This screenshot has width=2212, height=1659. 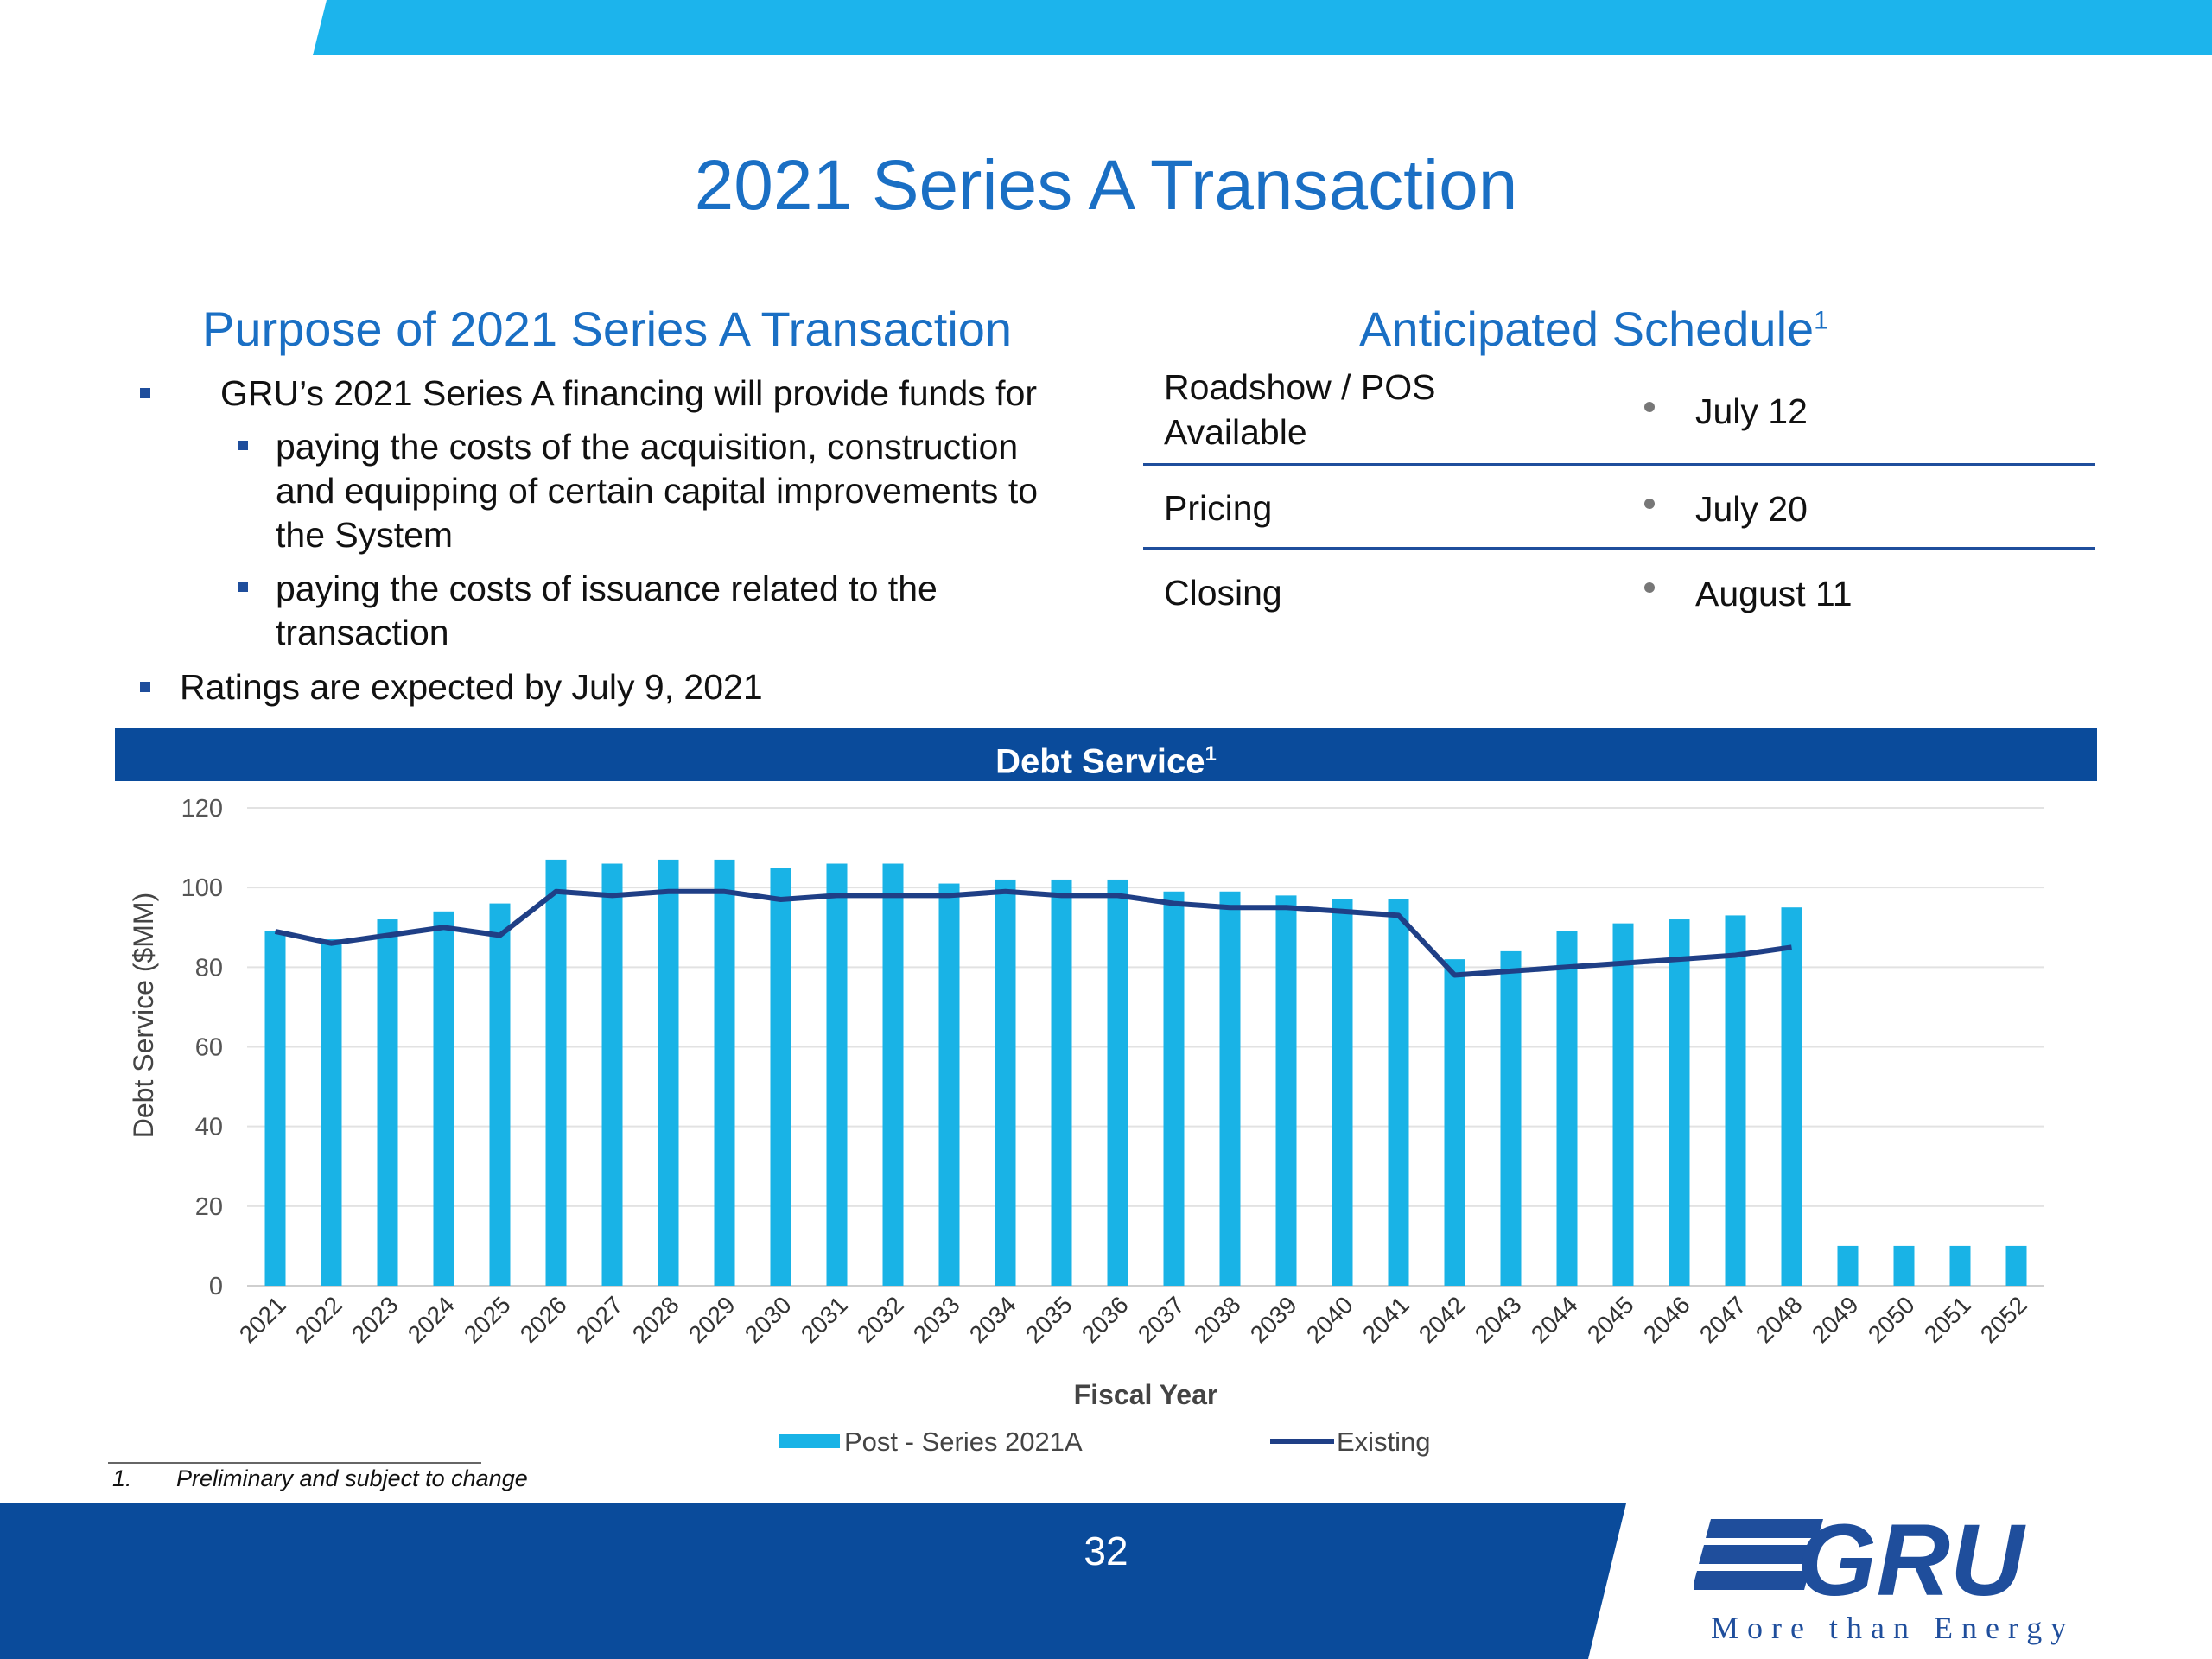 I want to click on x-tick-label: 2051, so click(x=1947, y=1319).